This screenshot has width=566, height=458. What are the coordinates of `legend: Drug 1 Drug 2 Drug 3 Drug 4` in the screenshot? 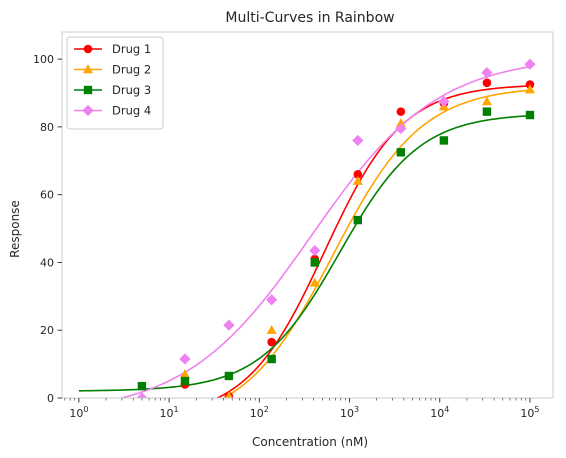 It's located at (115, 83).